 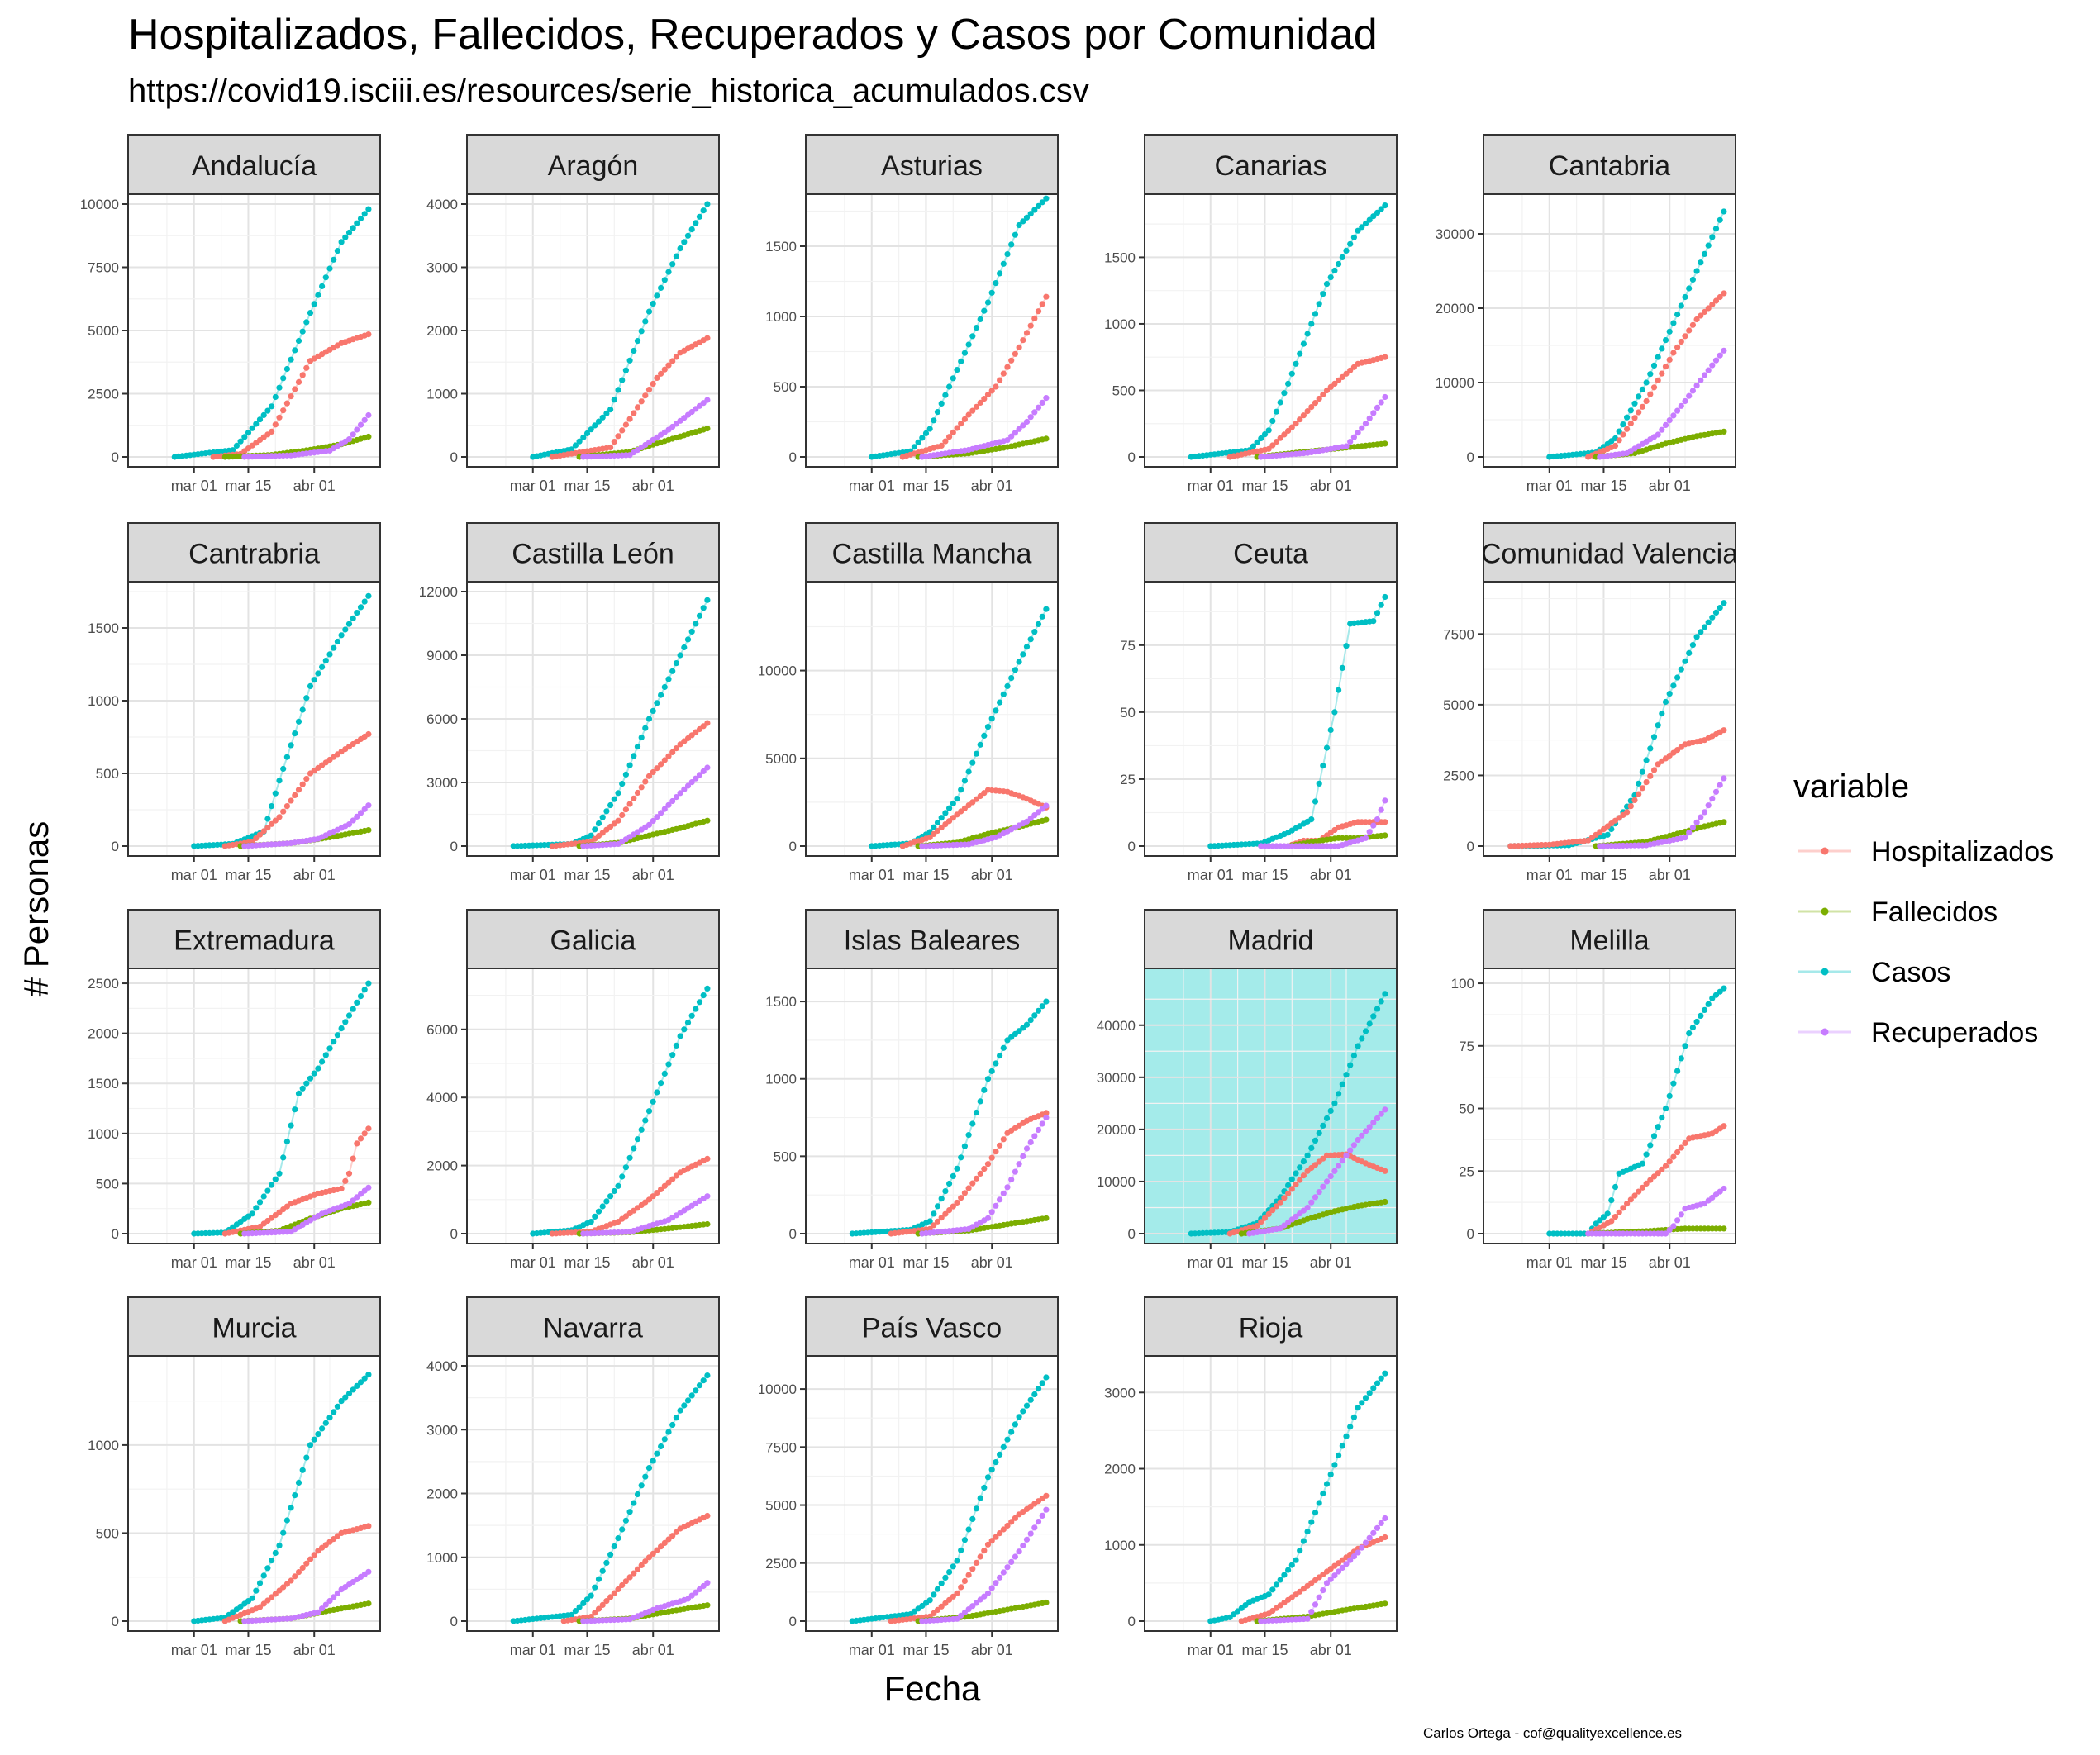 I want to click on y-tick-label: 4000, so click(x=442, y=1366).